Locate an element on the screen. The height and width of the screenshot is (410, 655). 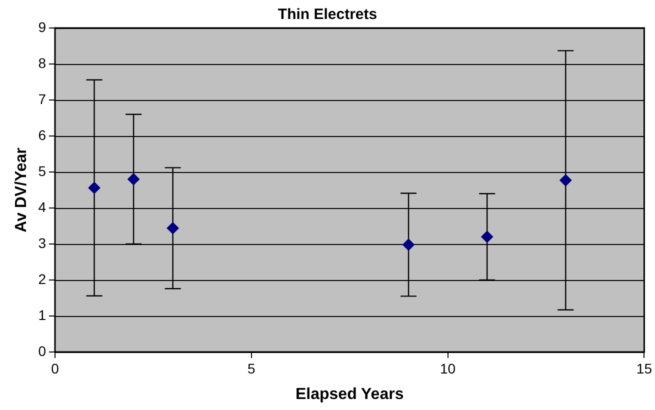
y-axis-title: Av DV/Year is located at coordinates (21, 190).